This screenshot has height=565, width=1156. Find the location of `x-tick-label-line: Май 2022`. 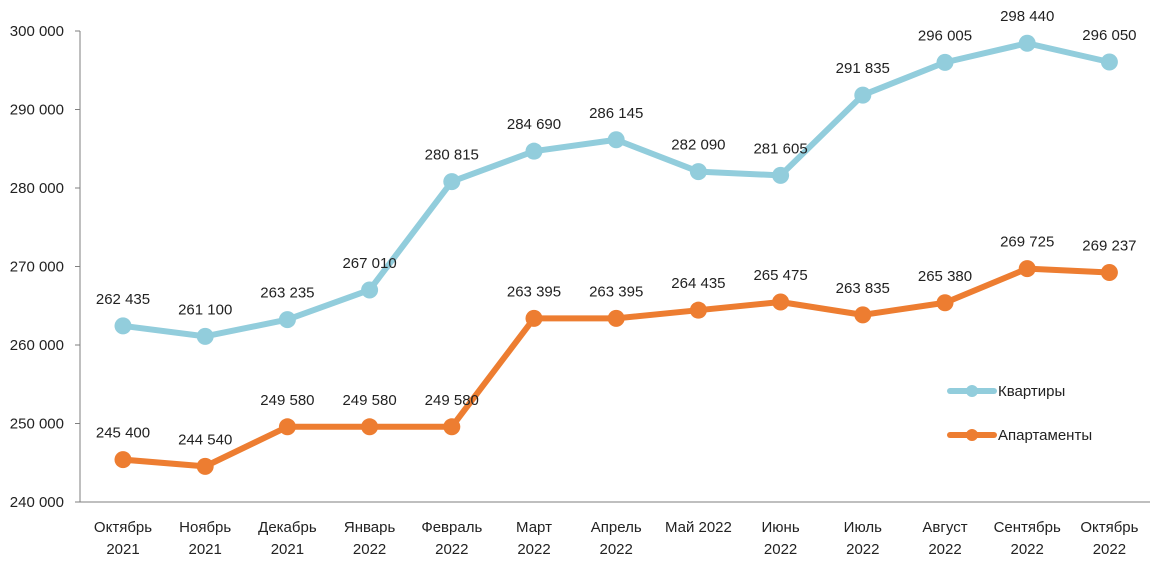

x-tick-label-line: Май 2022 is located at coordinates (698, 527).